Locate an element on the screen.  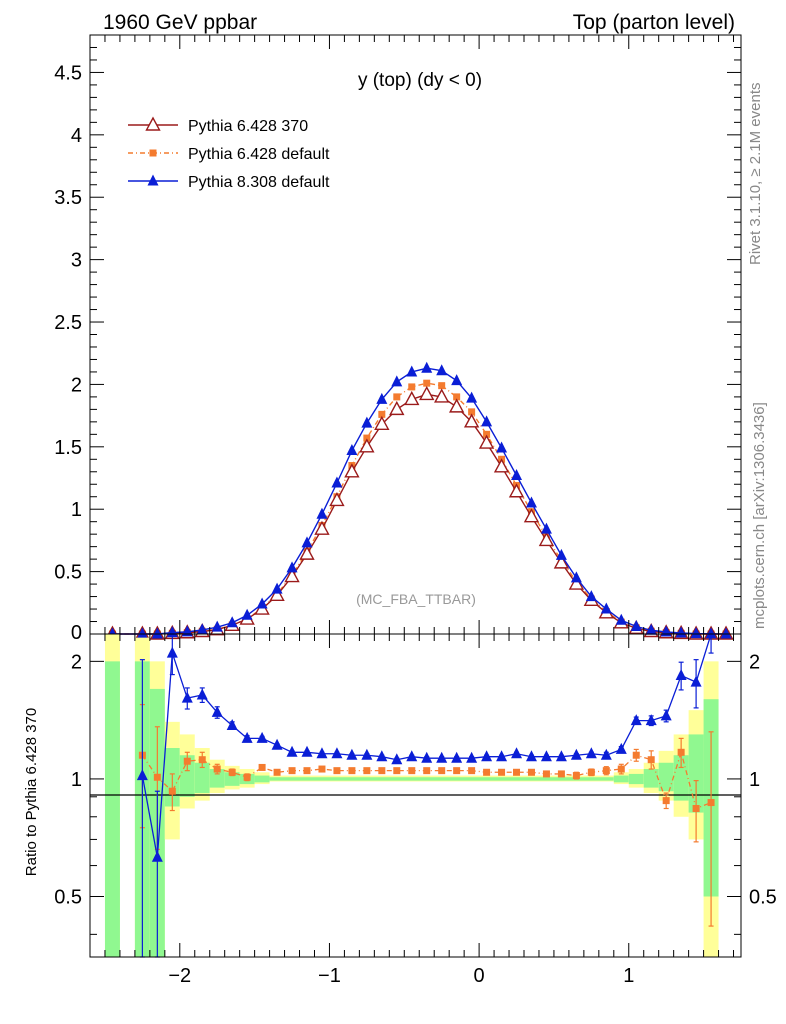
main-ytick-label: 4.5 is located at coordinates (68, 73).